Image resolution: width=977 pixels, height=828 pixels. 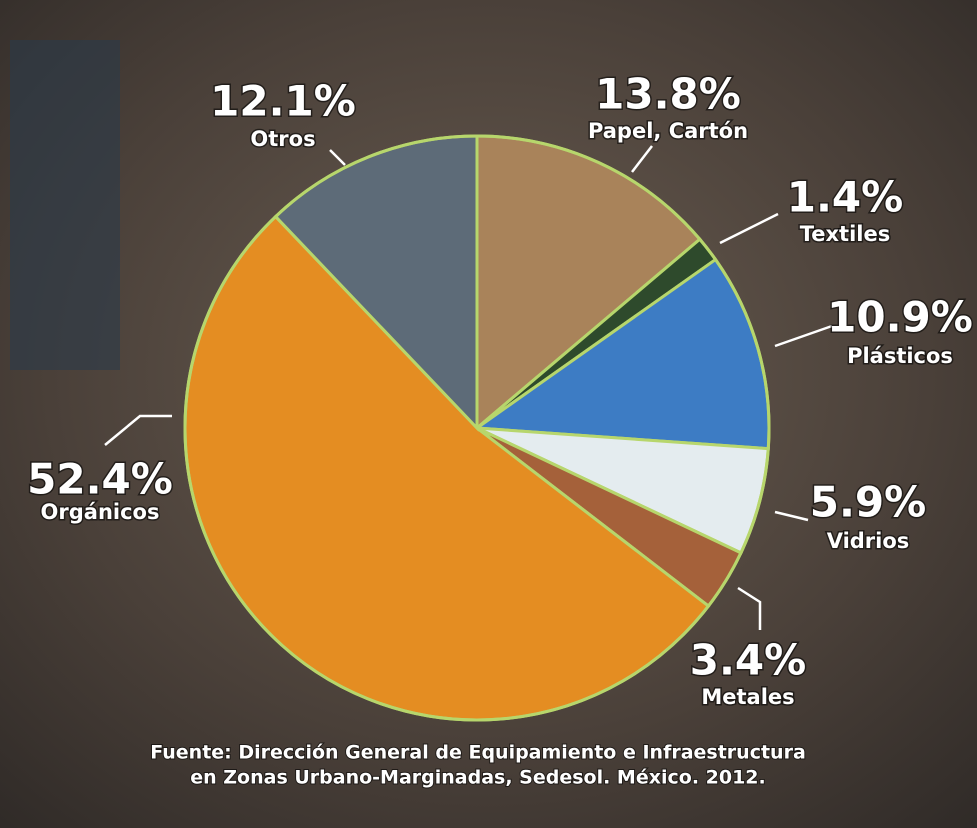 What do you see at coordinates (668, 94) in the screenshot?
I see `value-label: 13.8%` at bounding box center [668, 94].